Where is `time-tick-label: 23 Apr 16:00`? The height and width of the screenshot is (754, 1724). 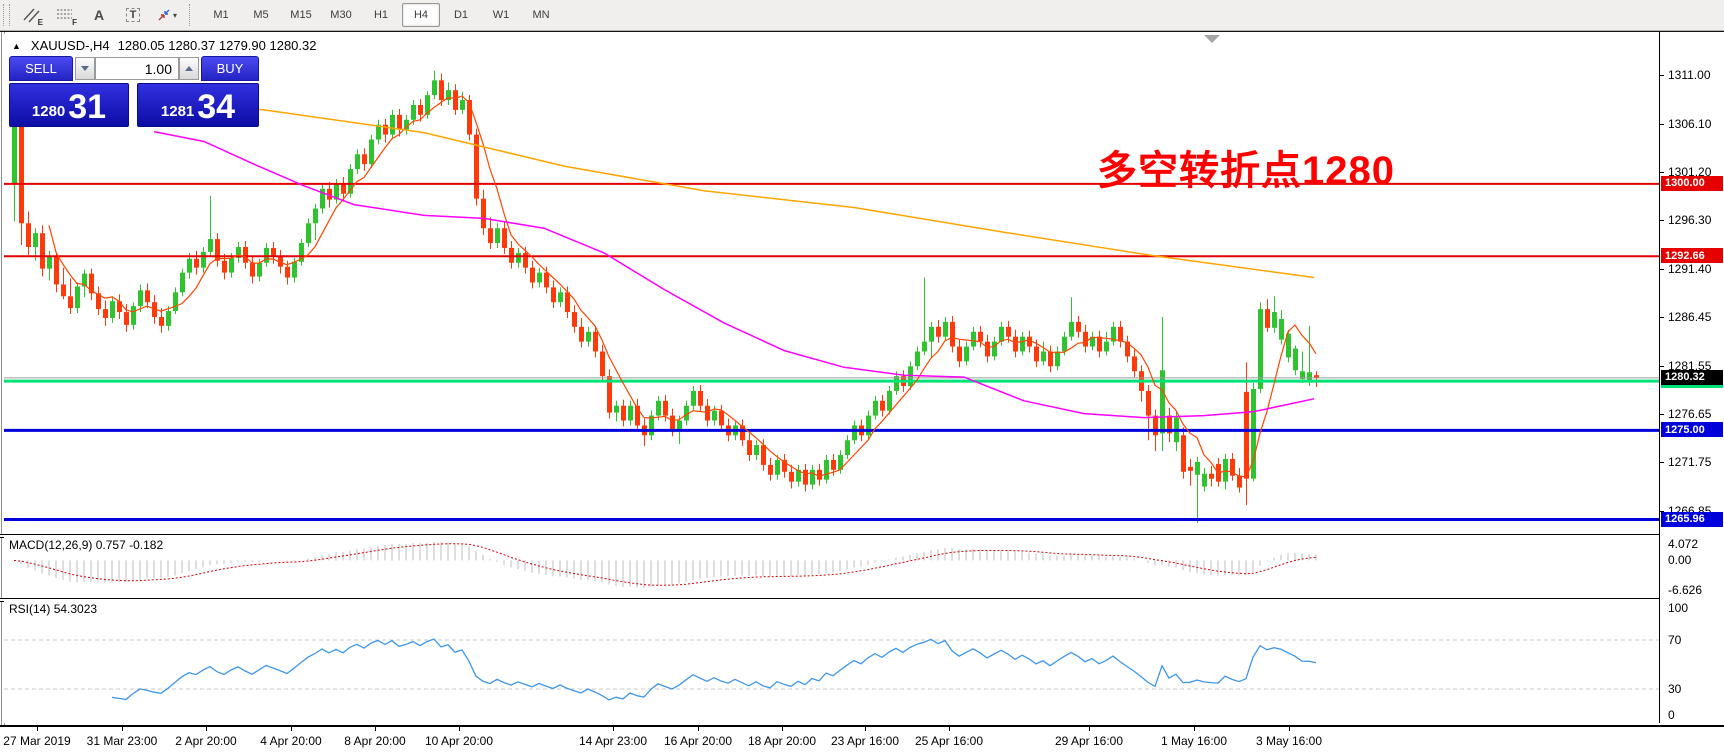
time-tick-label: 23 Apr 16:00 is located at coordinates (865, 741).